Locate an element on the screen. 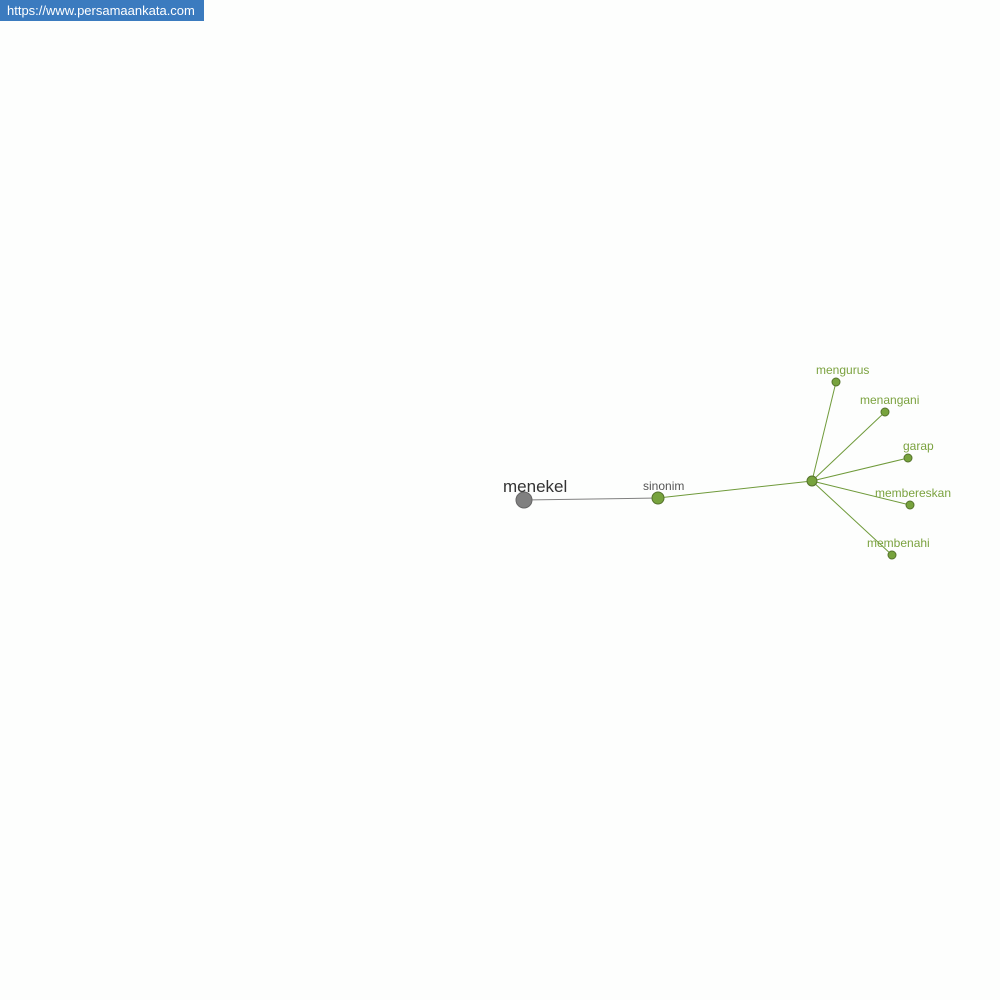  edge-hub-membenahi is located at coordinates (852, 518).